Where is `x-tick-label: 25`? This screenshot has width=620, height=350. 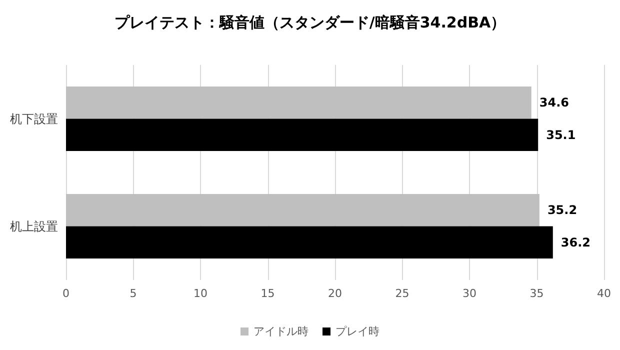 x-tick-label: 25 is located at coordinates (402, 293).